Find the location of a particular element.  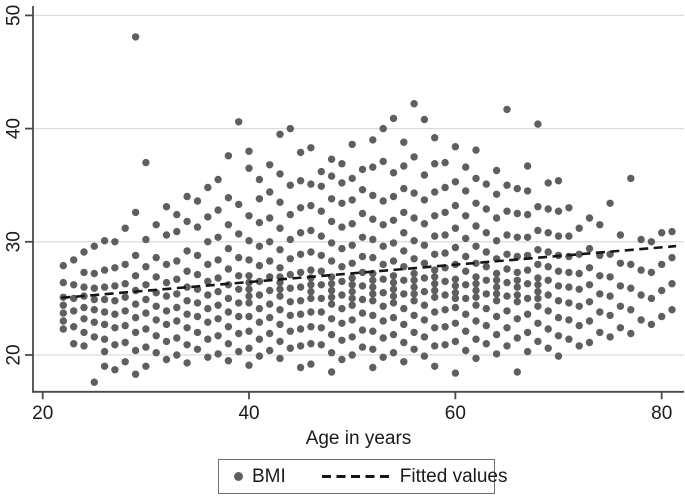

legend-box: BMI Fitted values is located at coordinates (363, 476).